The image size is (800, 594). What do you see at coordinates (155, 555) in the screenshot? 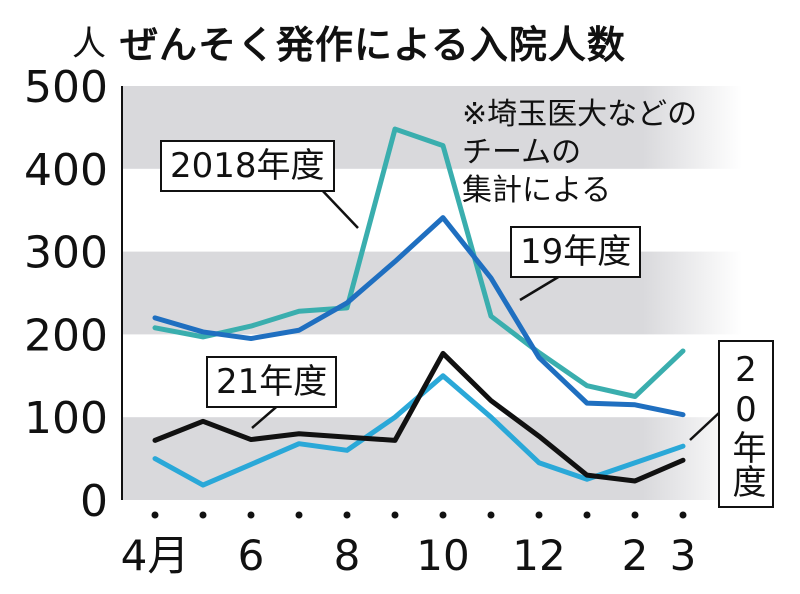
I see `x-tick-label: 4月` at bounding box center [155, 555].